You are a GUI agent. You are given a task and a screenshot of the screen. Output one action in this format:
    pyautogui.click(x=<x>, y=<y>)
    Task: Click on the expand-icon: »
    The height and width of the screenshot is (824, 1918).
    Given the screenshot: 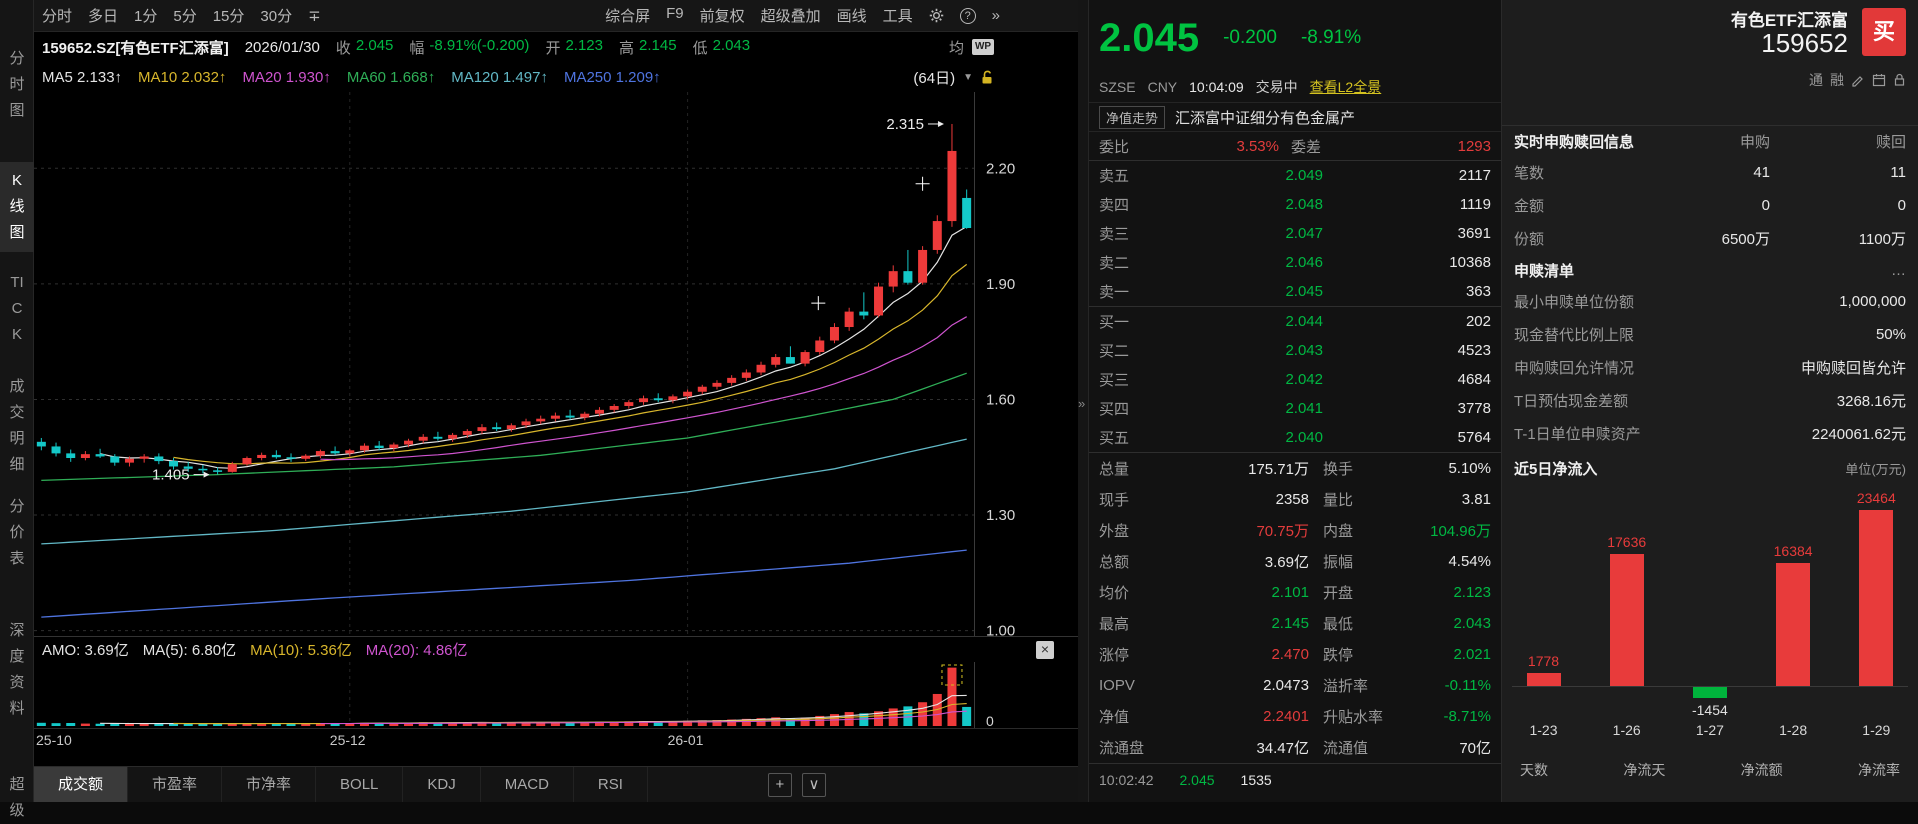 What is the action you would take?
    pyautogui.click(x=1082, y=403)
    